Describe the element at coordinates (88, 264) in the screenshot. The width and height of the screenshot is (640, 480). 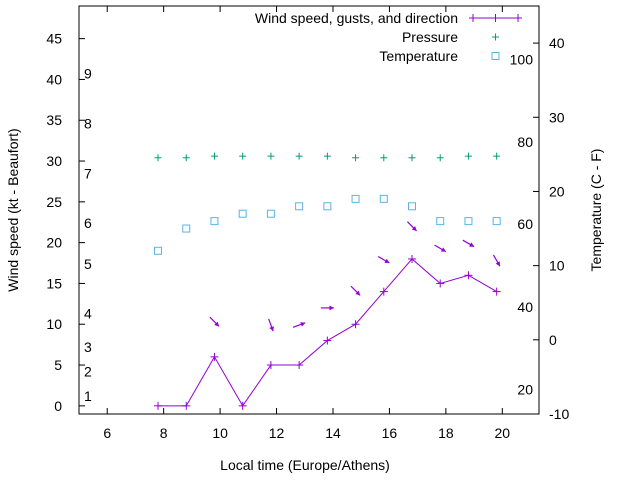
I see `beaufort-label: 5` at that location.